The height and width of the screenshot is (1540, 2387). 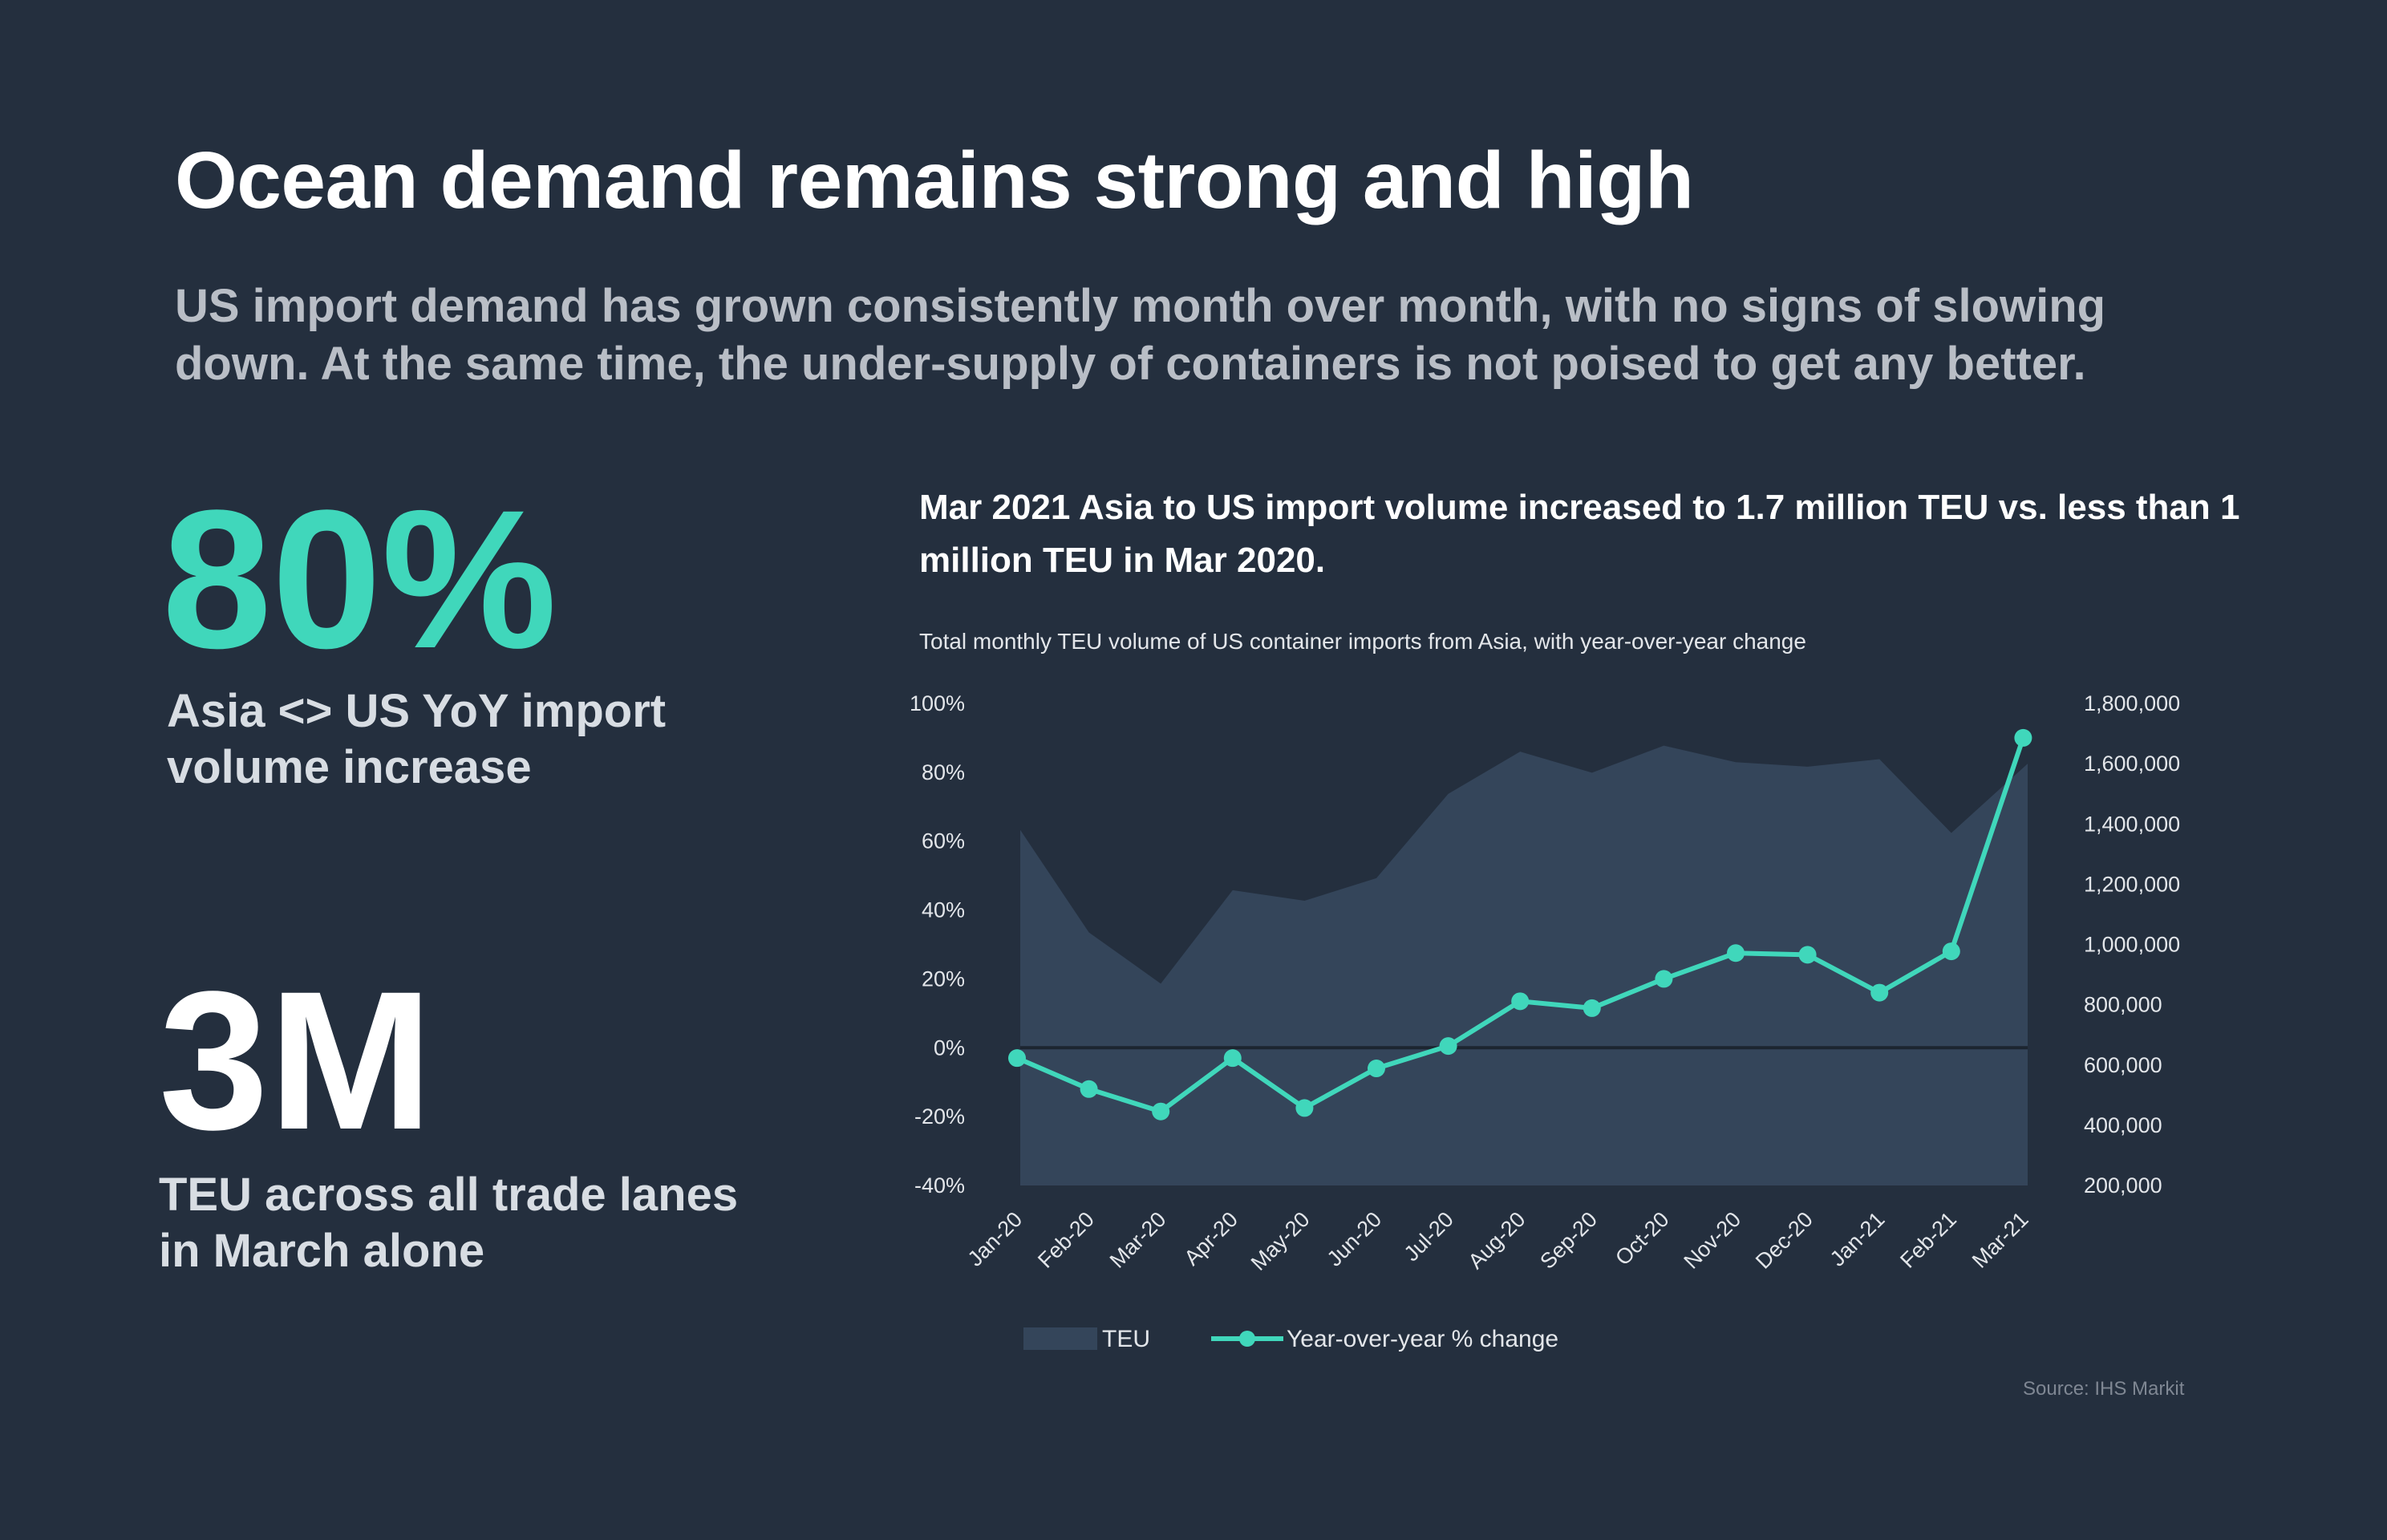 I want to click on y-right-tick-label: 600,000, so click(x=2123, y=1065).